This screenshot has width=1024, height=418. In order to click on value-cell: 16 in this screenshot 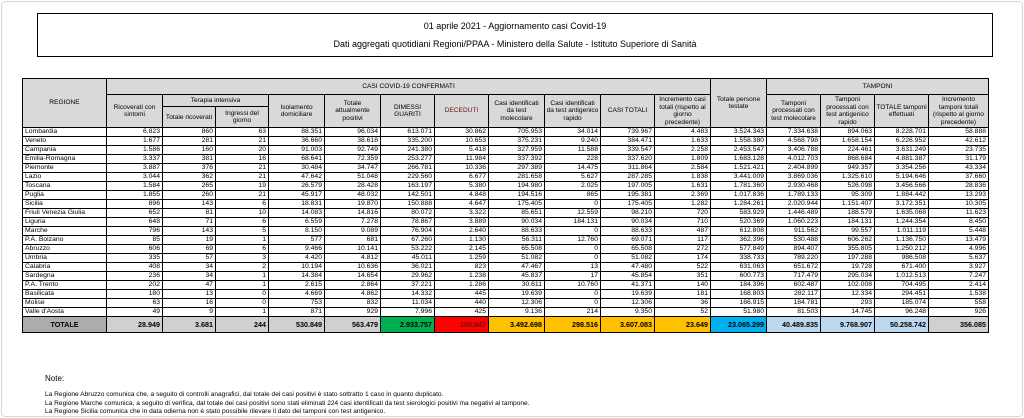, I will do `click(189, 303)`.